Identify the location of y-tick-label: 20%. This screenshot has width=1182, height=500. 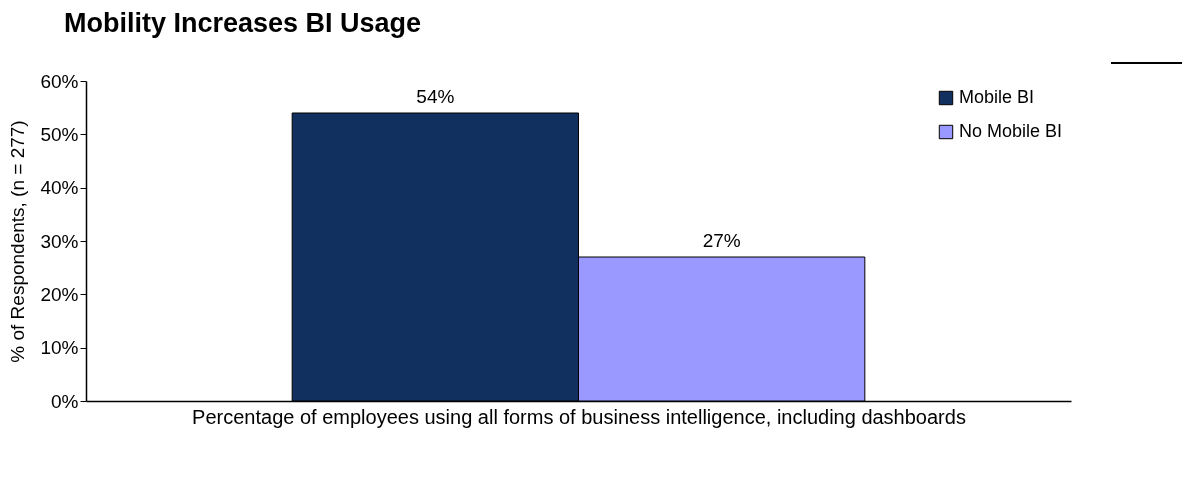
(59, 294).